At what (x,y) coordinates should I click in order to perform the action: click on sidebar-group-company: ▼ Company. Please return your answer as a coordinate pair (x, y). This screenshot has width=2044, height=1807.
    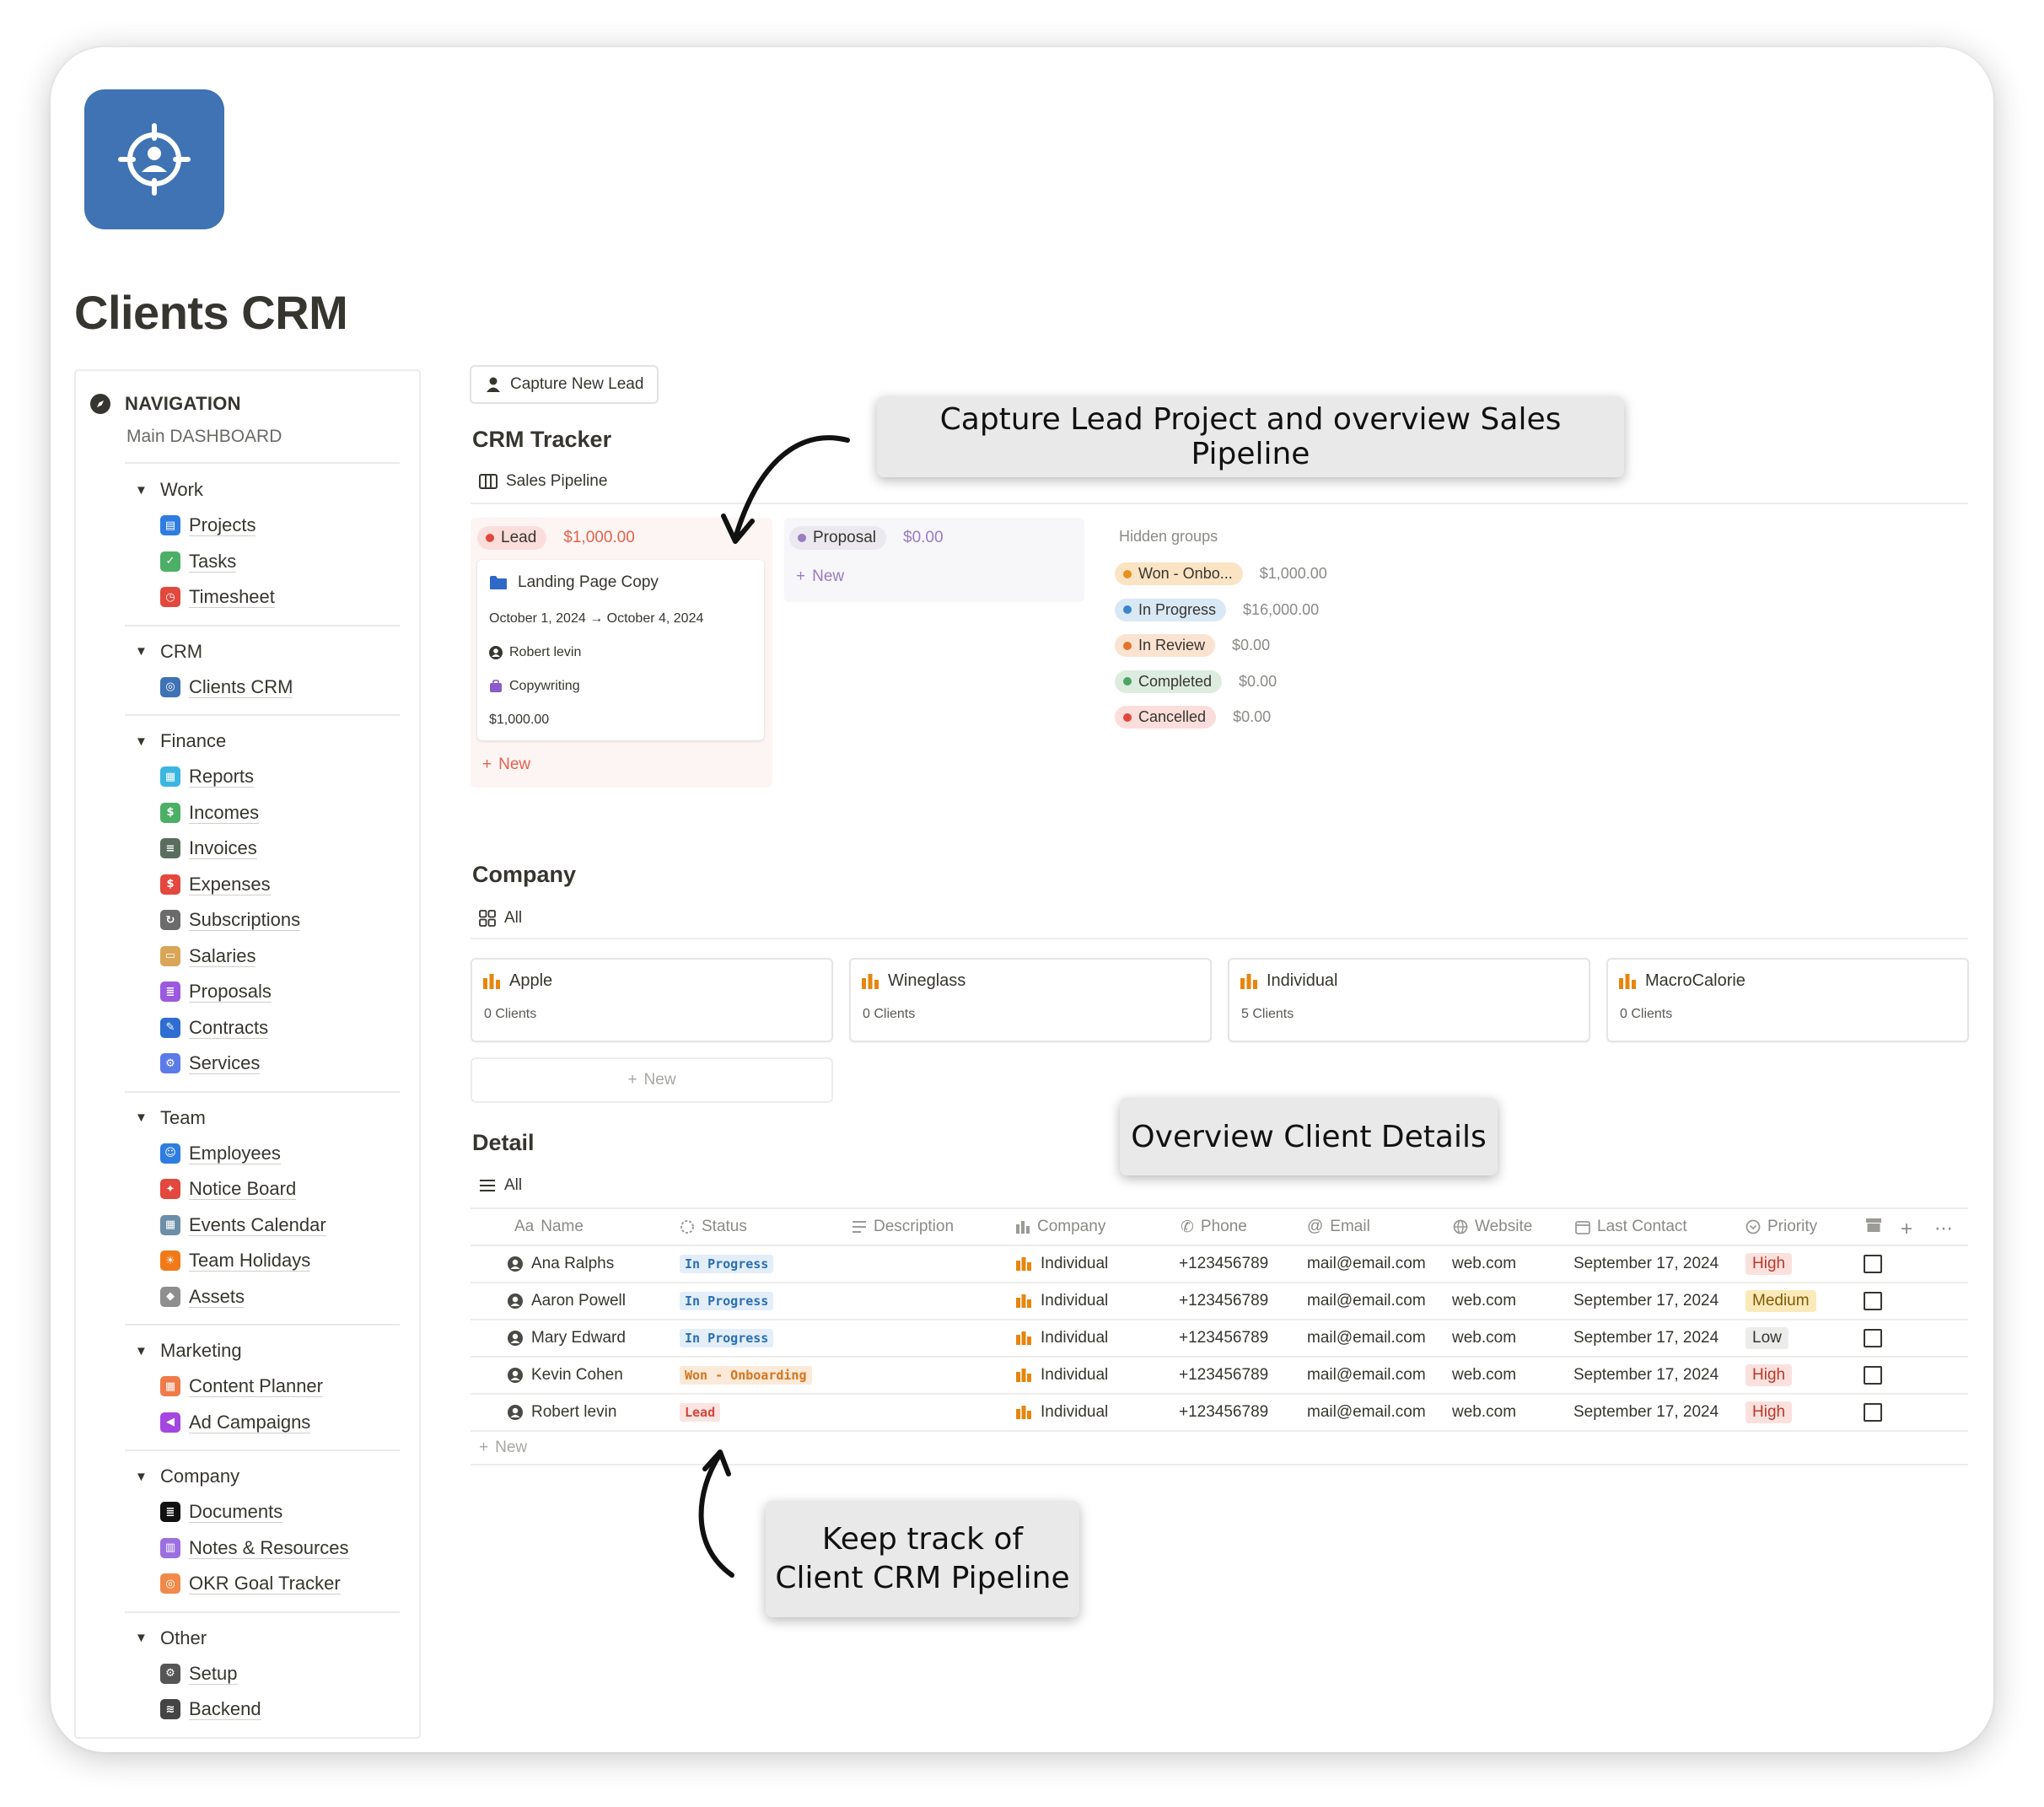
    Looking at the image, I should click on (187, 1476).